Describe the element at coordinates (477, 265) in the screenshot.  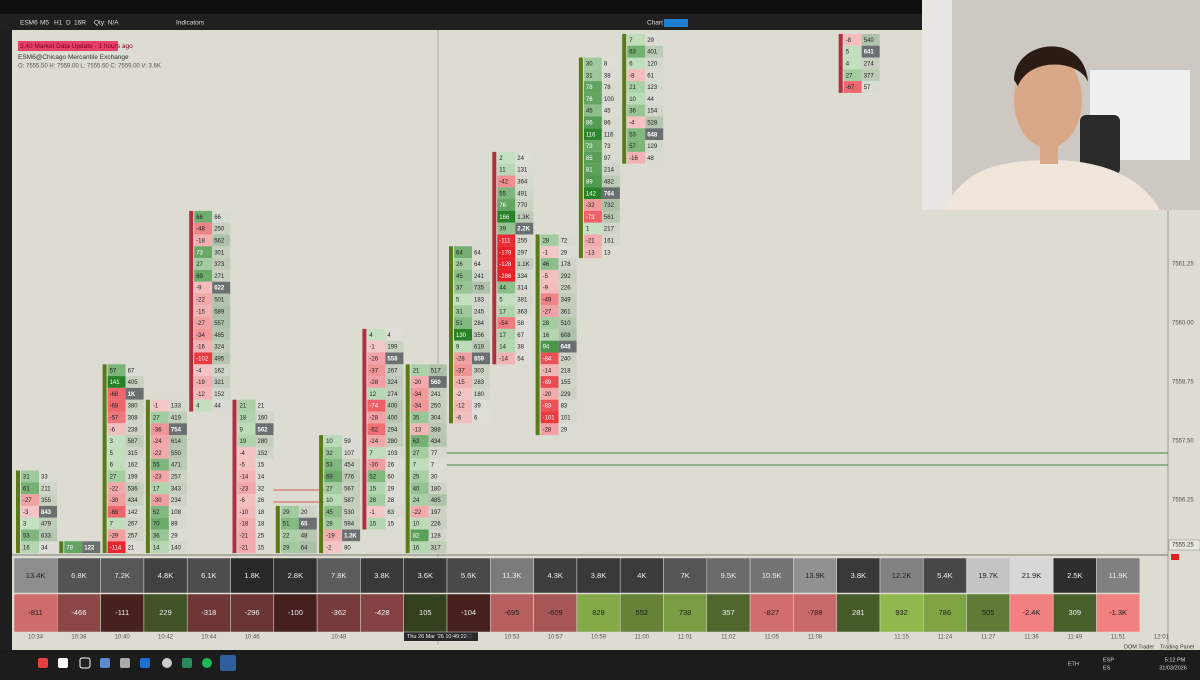
I see `volume-text: 64` at that location.